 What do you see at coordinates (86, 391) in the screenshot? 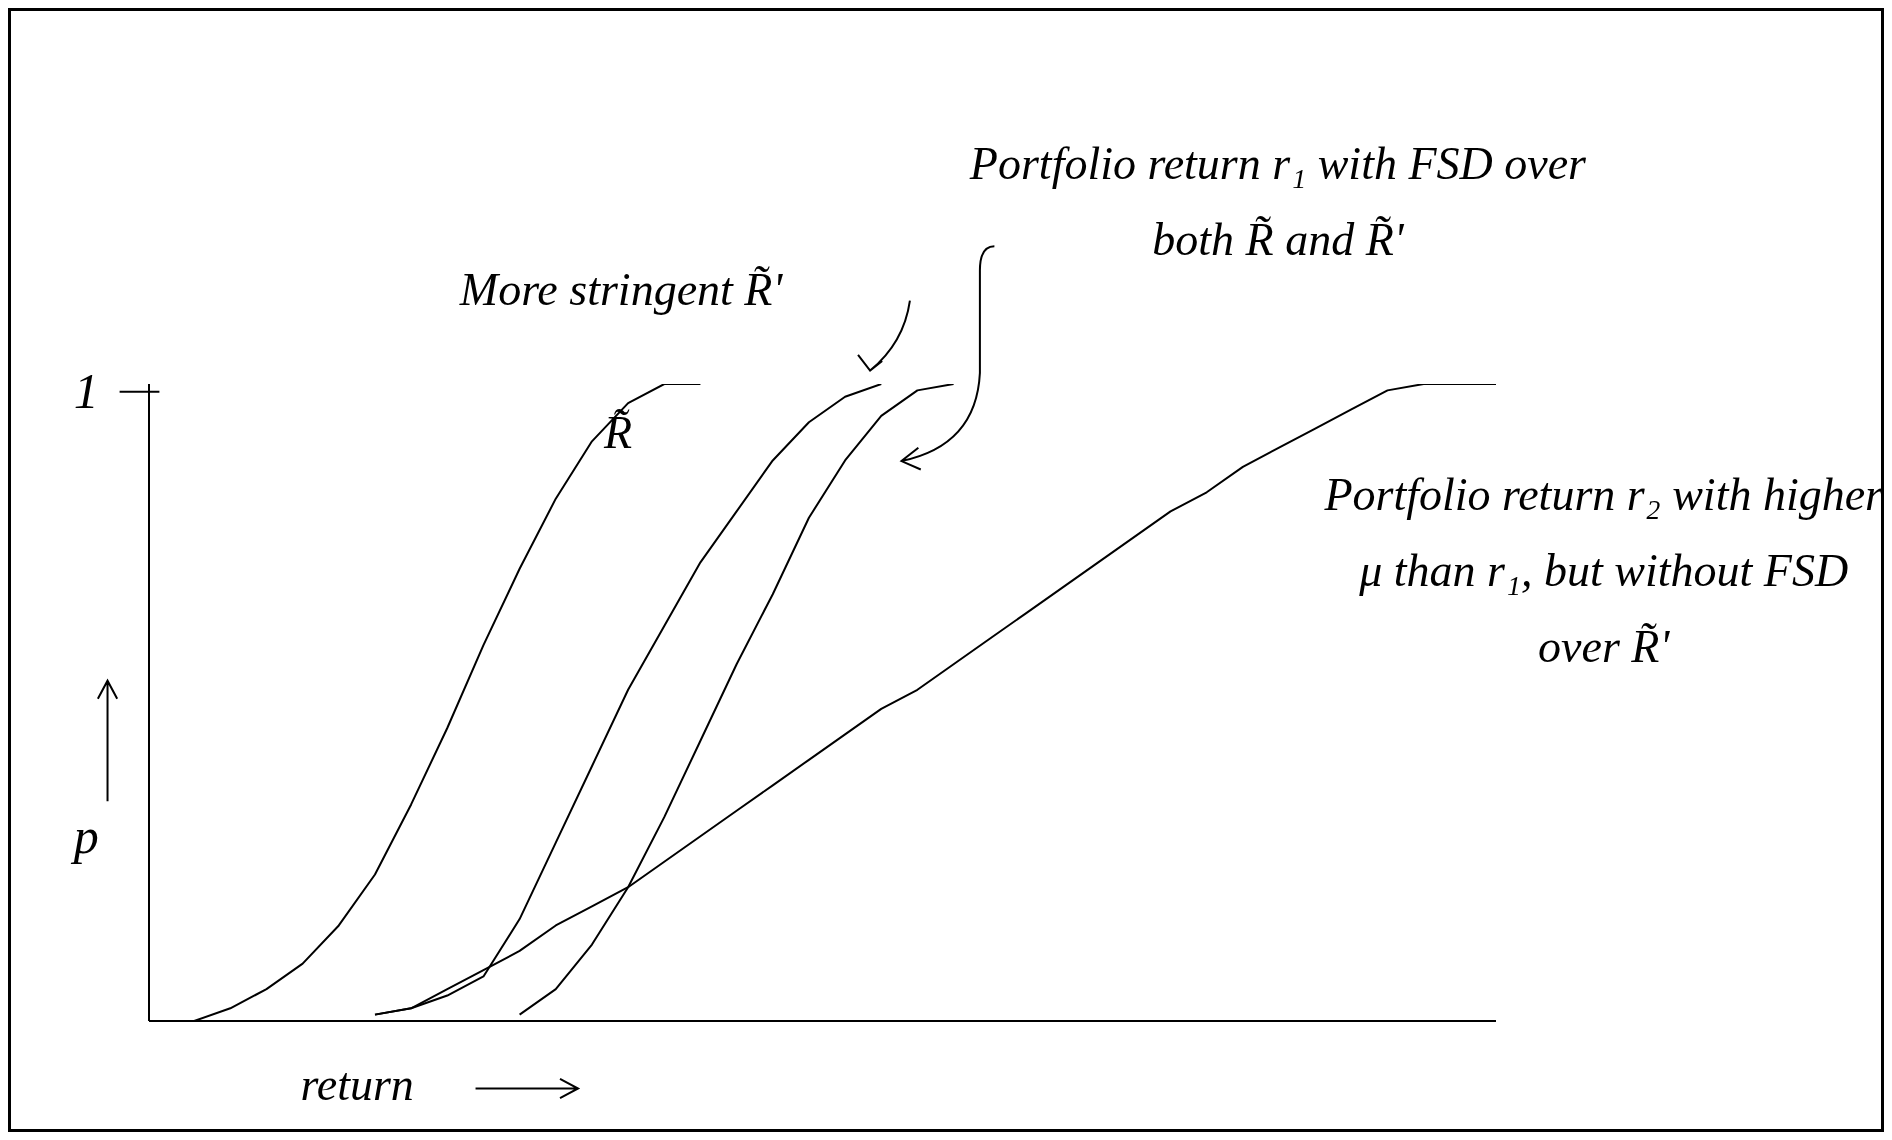
I see `text: 1` at bounding box center [86, 391].